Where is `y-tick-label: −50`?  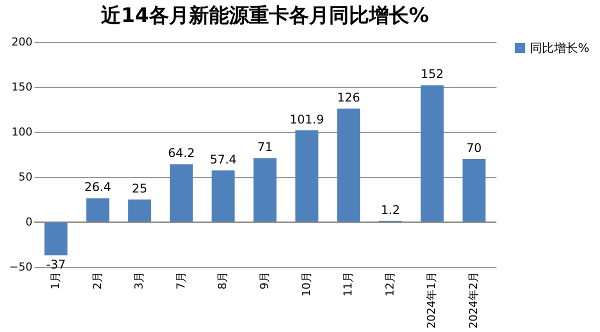 y-tick-label: −50 is located at coordinates (20, 267).